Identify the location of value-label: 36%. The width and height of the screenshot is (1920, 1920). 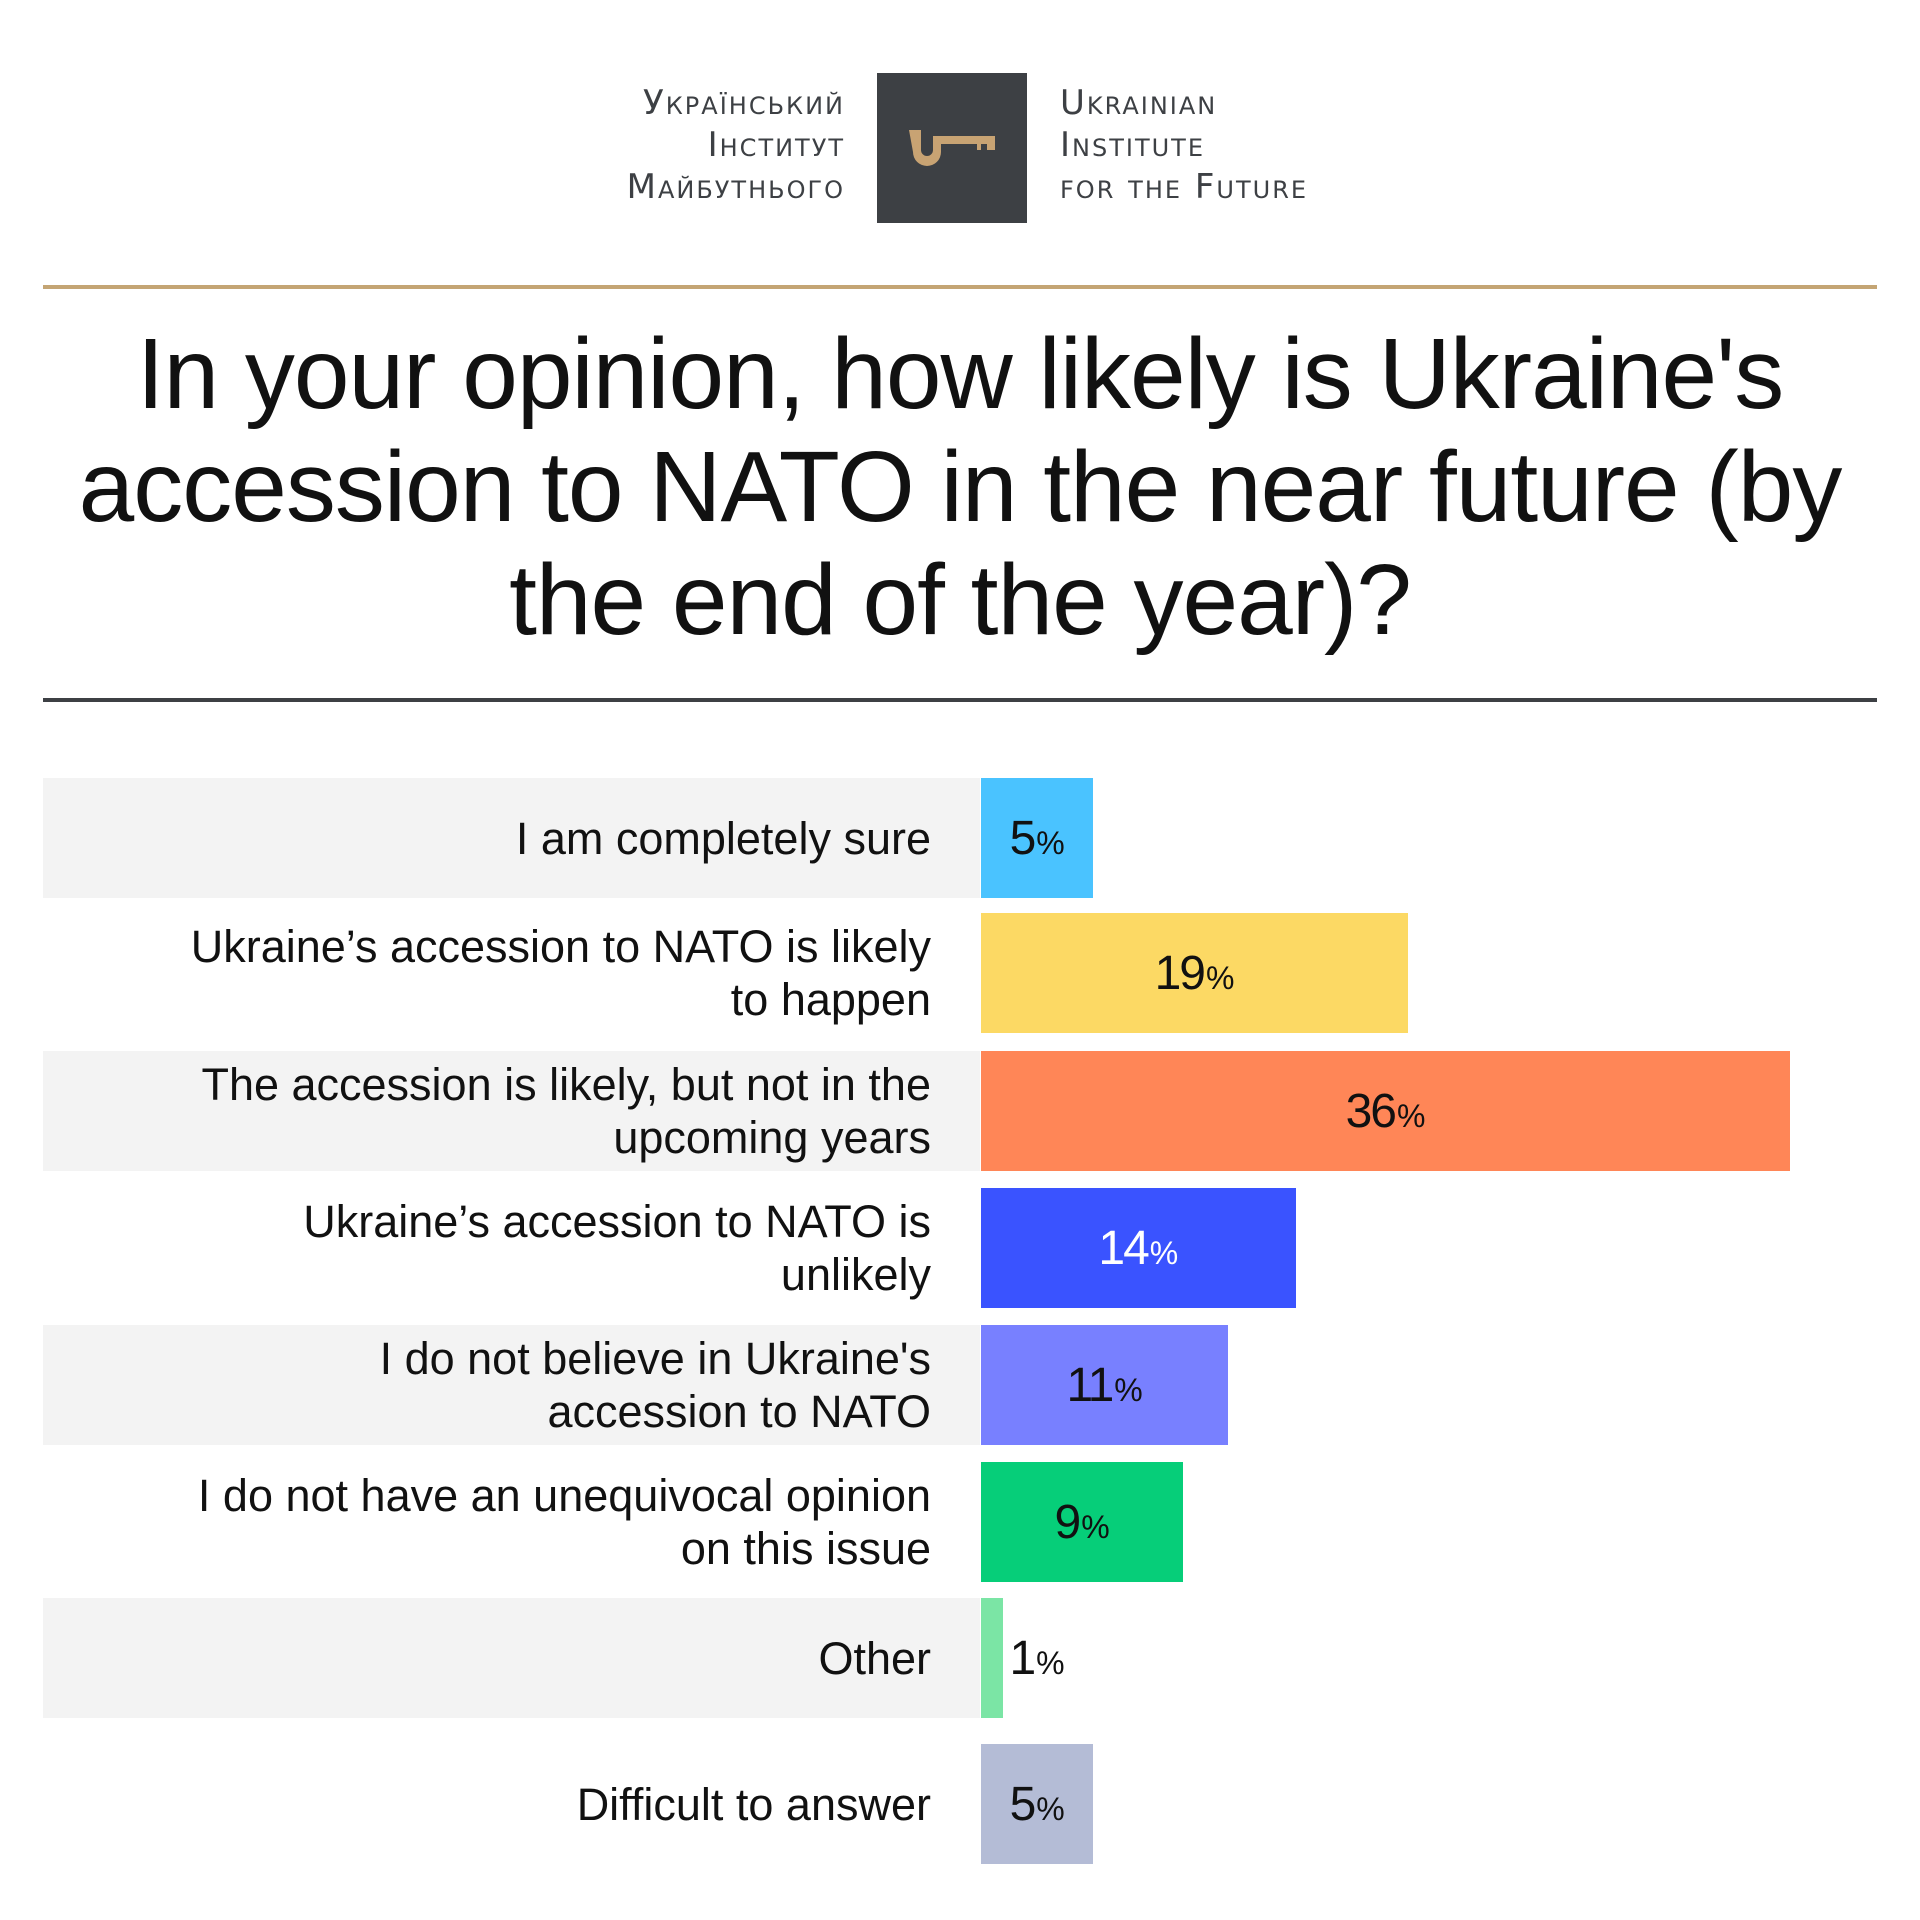
(1385, 1111).